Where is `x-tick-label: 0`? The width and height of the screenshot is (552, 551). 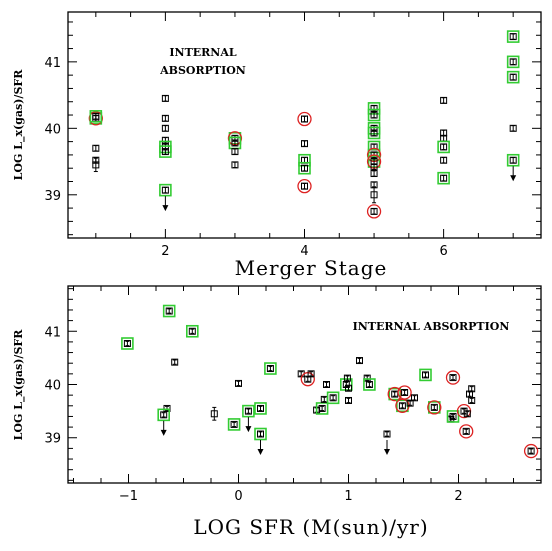
x-tick-label: 0 is located at coordinates (238, 496).